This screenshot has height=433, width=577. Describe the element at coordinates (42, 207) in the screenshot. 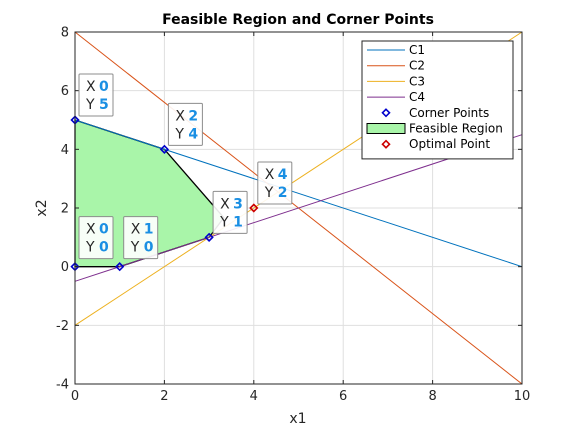

I see `y-axis-label: x2` at that location.